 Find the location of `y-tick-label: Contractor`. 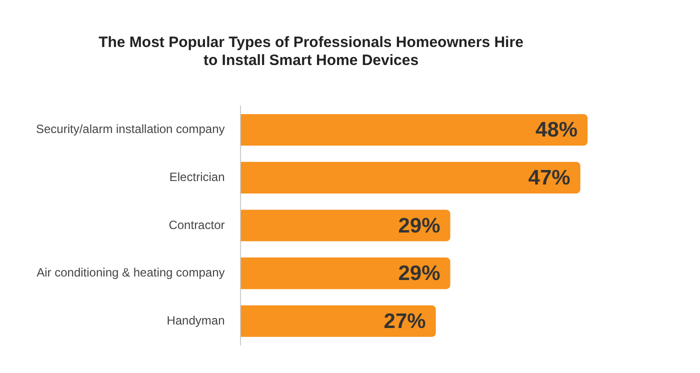

y-tick-label: Contractor is located at coordinates (196, 225).